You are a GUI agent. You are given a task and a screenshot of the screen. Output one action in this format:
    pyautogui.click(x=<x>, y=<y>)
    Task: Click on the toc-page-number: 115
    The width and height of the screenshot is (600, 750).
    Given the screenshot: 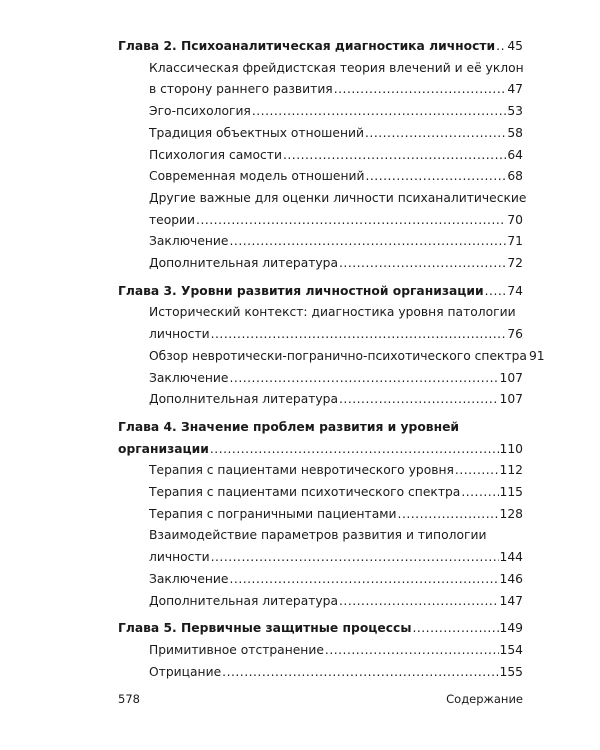 What is the action you would take?
    pyautogui.click(x=511, y=492)
    